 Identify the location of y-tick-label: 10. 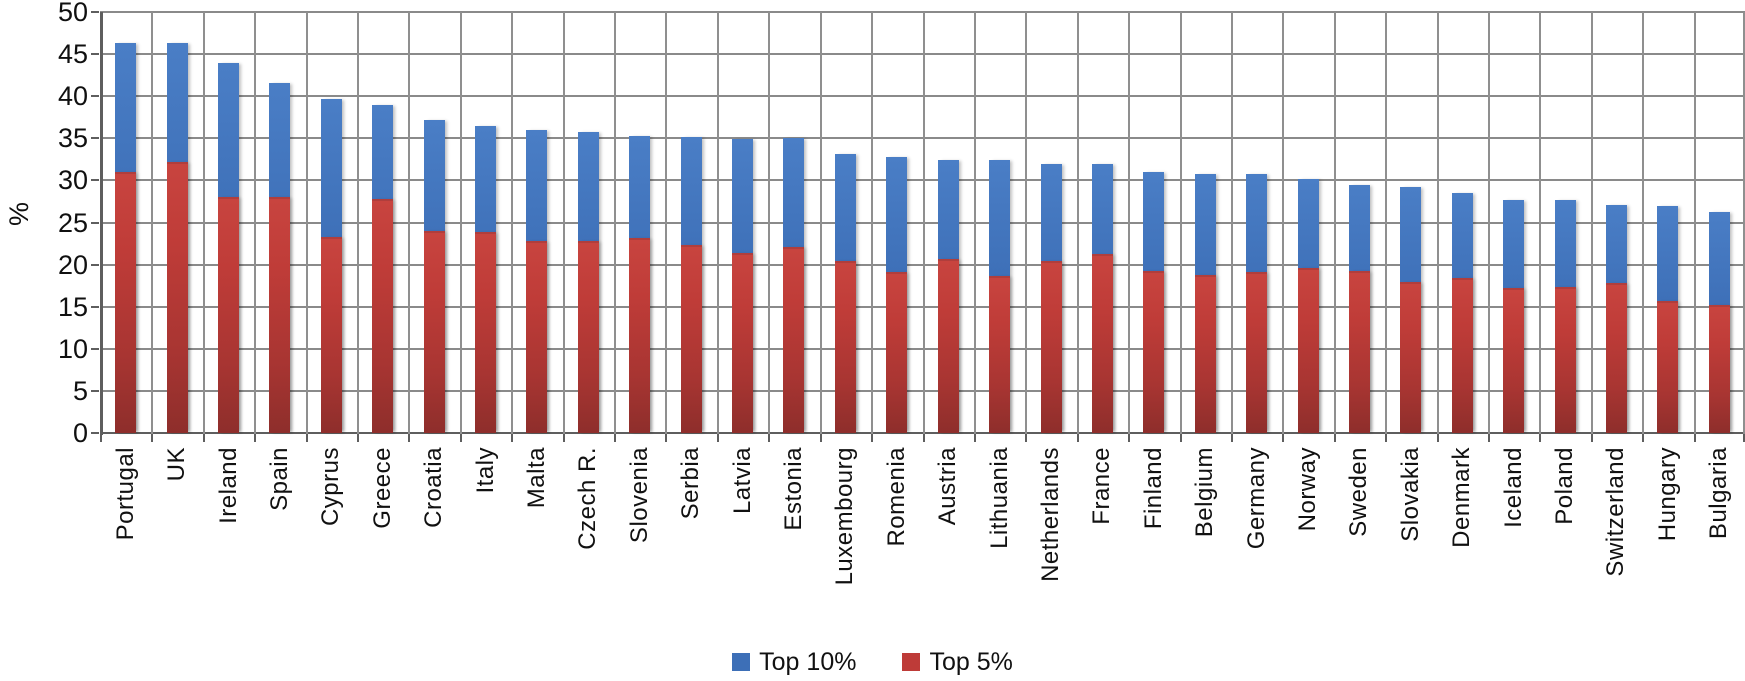
(72, 348).